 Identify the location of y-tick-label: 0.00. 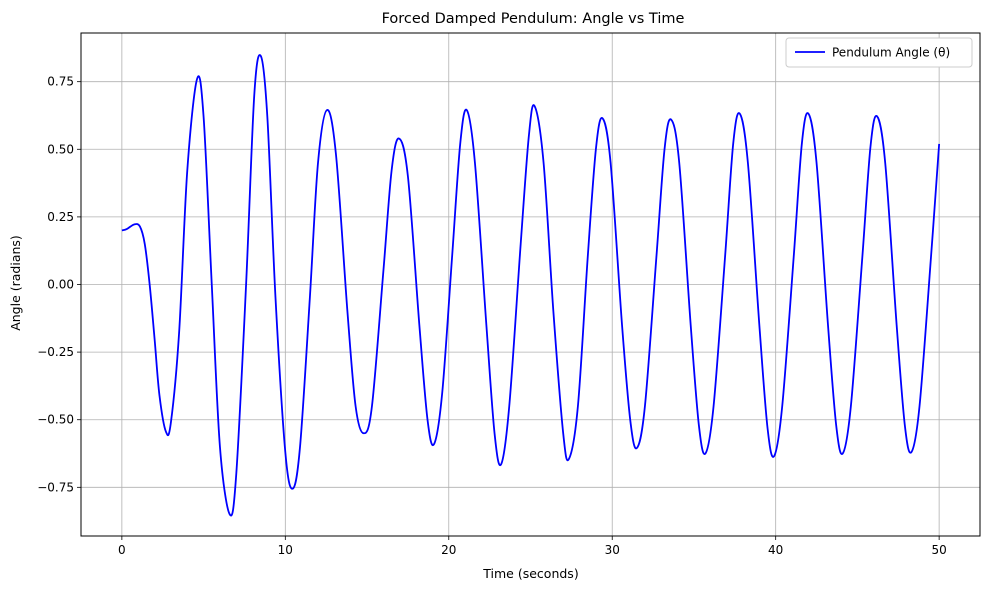
(60, 285).